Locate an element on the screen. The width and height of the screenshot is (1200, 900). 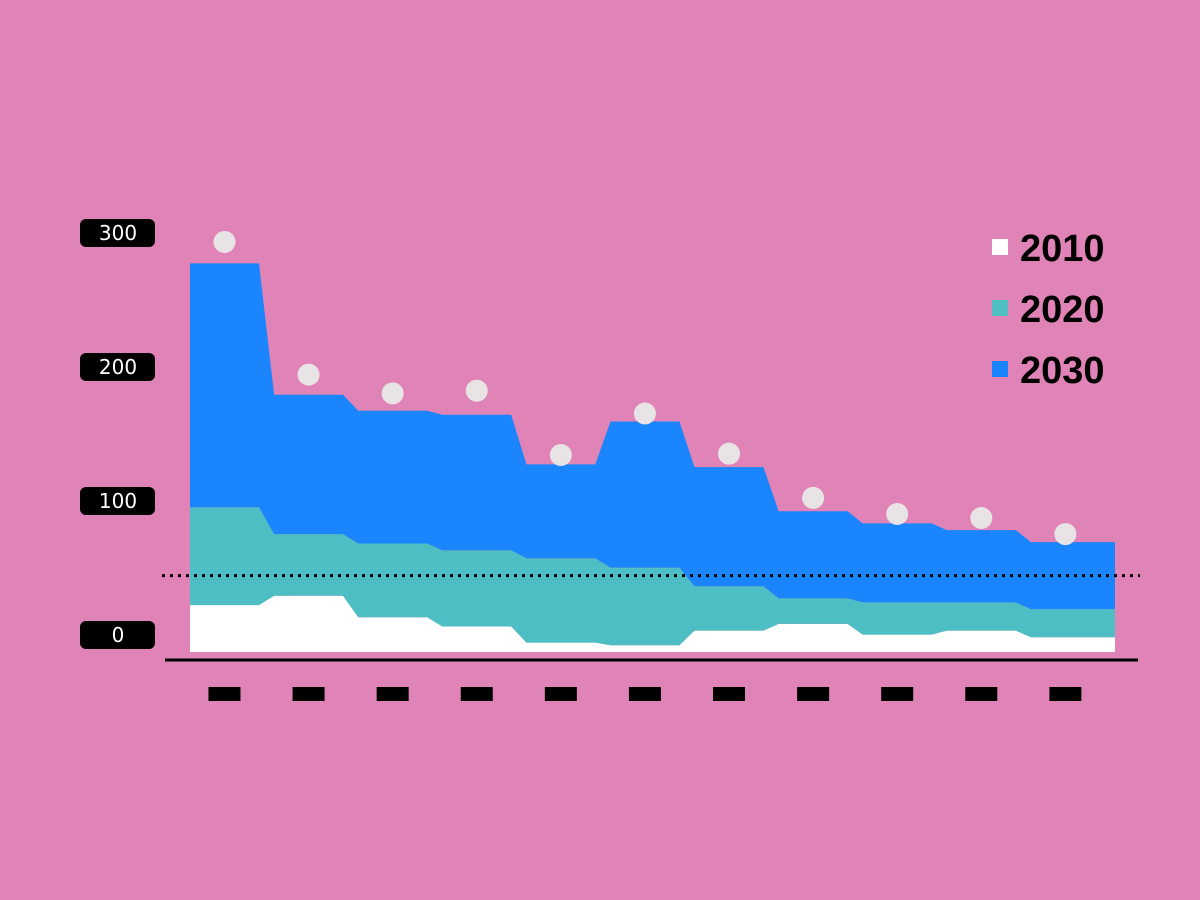
legend-item-2020: 2020 is located at coordinates (1048, 310).